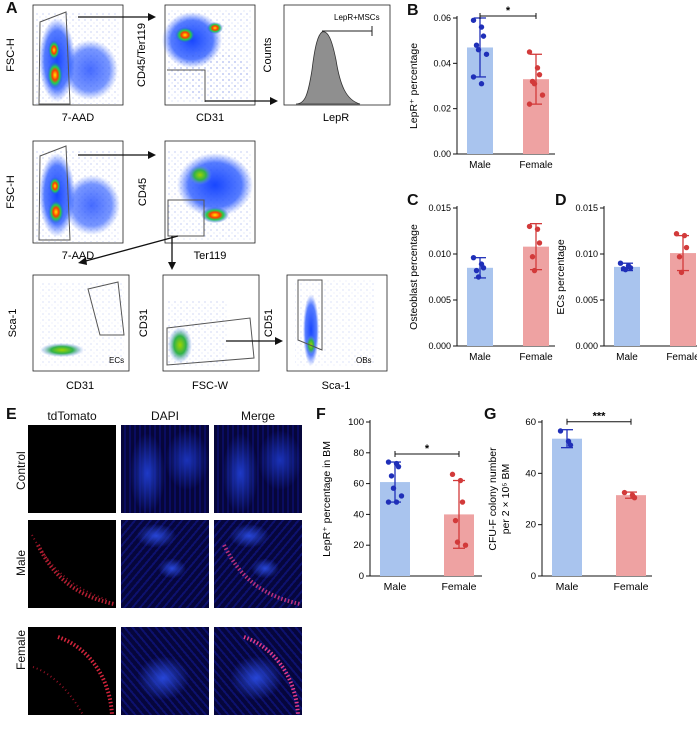  I want to click on flow-plot-cd51-vs-sca1: OBs CD51 Sca-1, so click(325, 333).